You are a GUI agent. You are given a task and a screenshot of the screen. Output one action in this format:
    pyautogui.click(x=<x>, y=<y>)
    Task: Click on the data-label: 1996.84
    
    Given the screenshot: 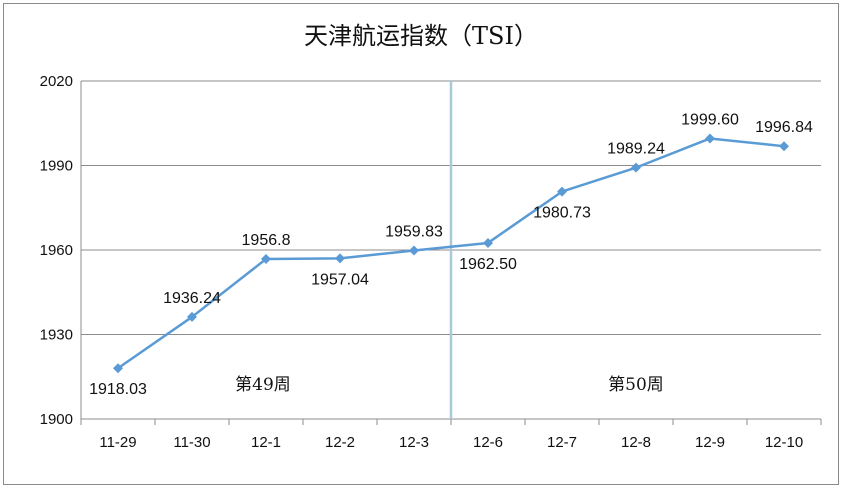 What is the action you would take?
    pyautogui.click(x=784, y=127)
    